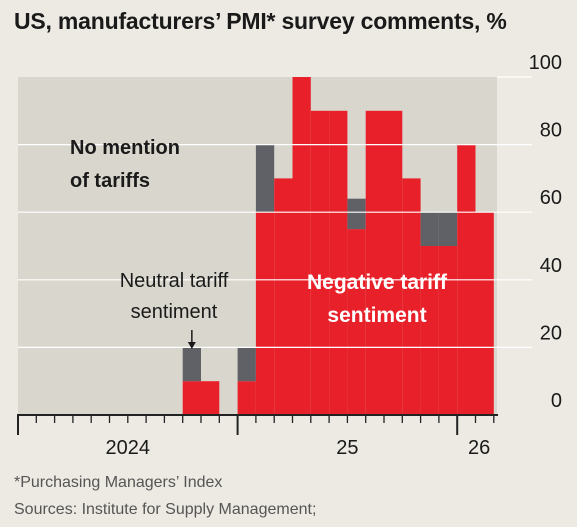 Image resolution: width=577 pixels, height=527 pixels. I want to click on x-tick-labels: 2024 25 26, so click(298, 448).